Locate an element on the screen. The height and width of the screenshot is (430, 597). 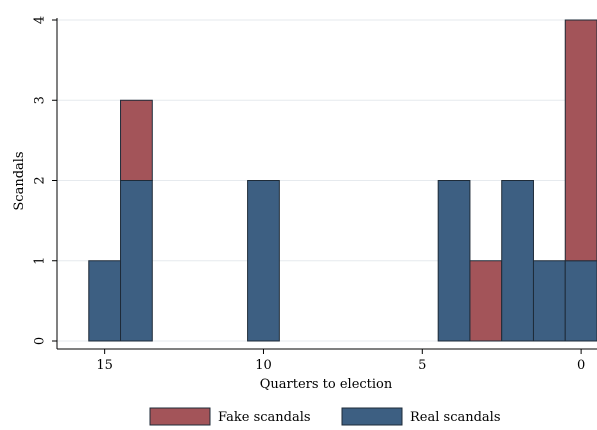
y-tick-label: 2 is located at coordinates (40, 180).